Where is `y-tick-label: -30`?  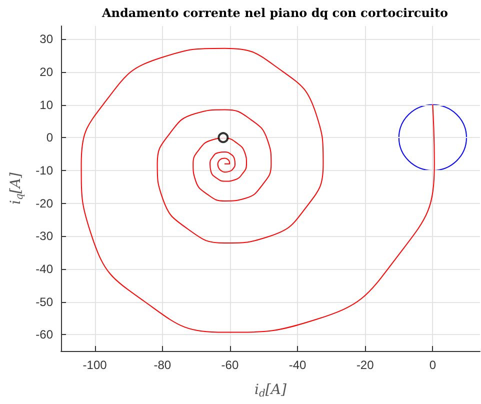 y-tick-label: -30 is located at coordinates (45, 236).